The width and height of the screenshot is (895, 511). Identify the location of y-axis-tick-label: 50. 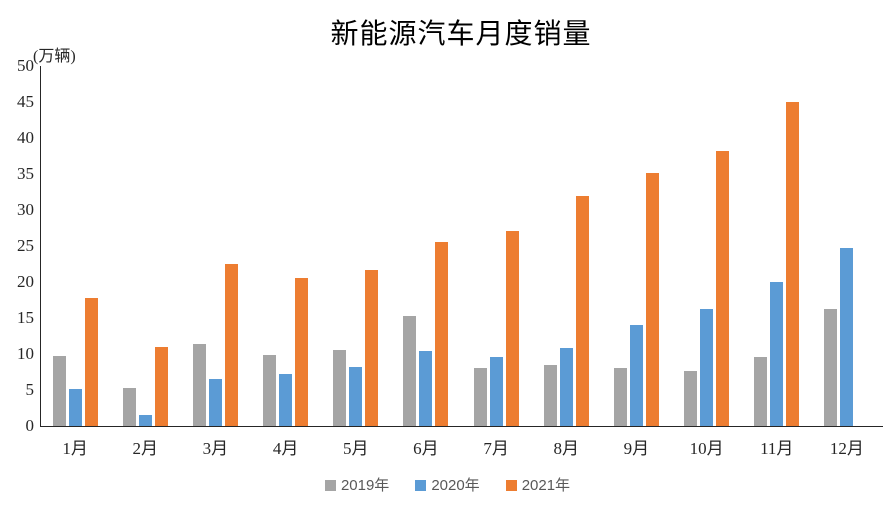
(25, 65).